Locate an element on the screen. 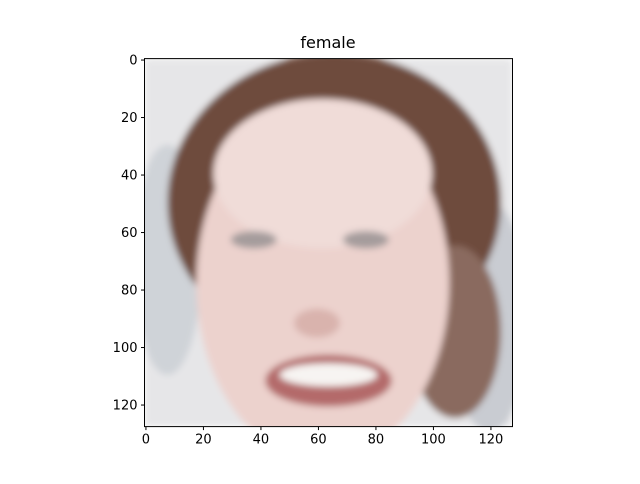 The width and height of the screenshot is (640, 484). y-tick-label: 20 is located at coordinates (129, 118).